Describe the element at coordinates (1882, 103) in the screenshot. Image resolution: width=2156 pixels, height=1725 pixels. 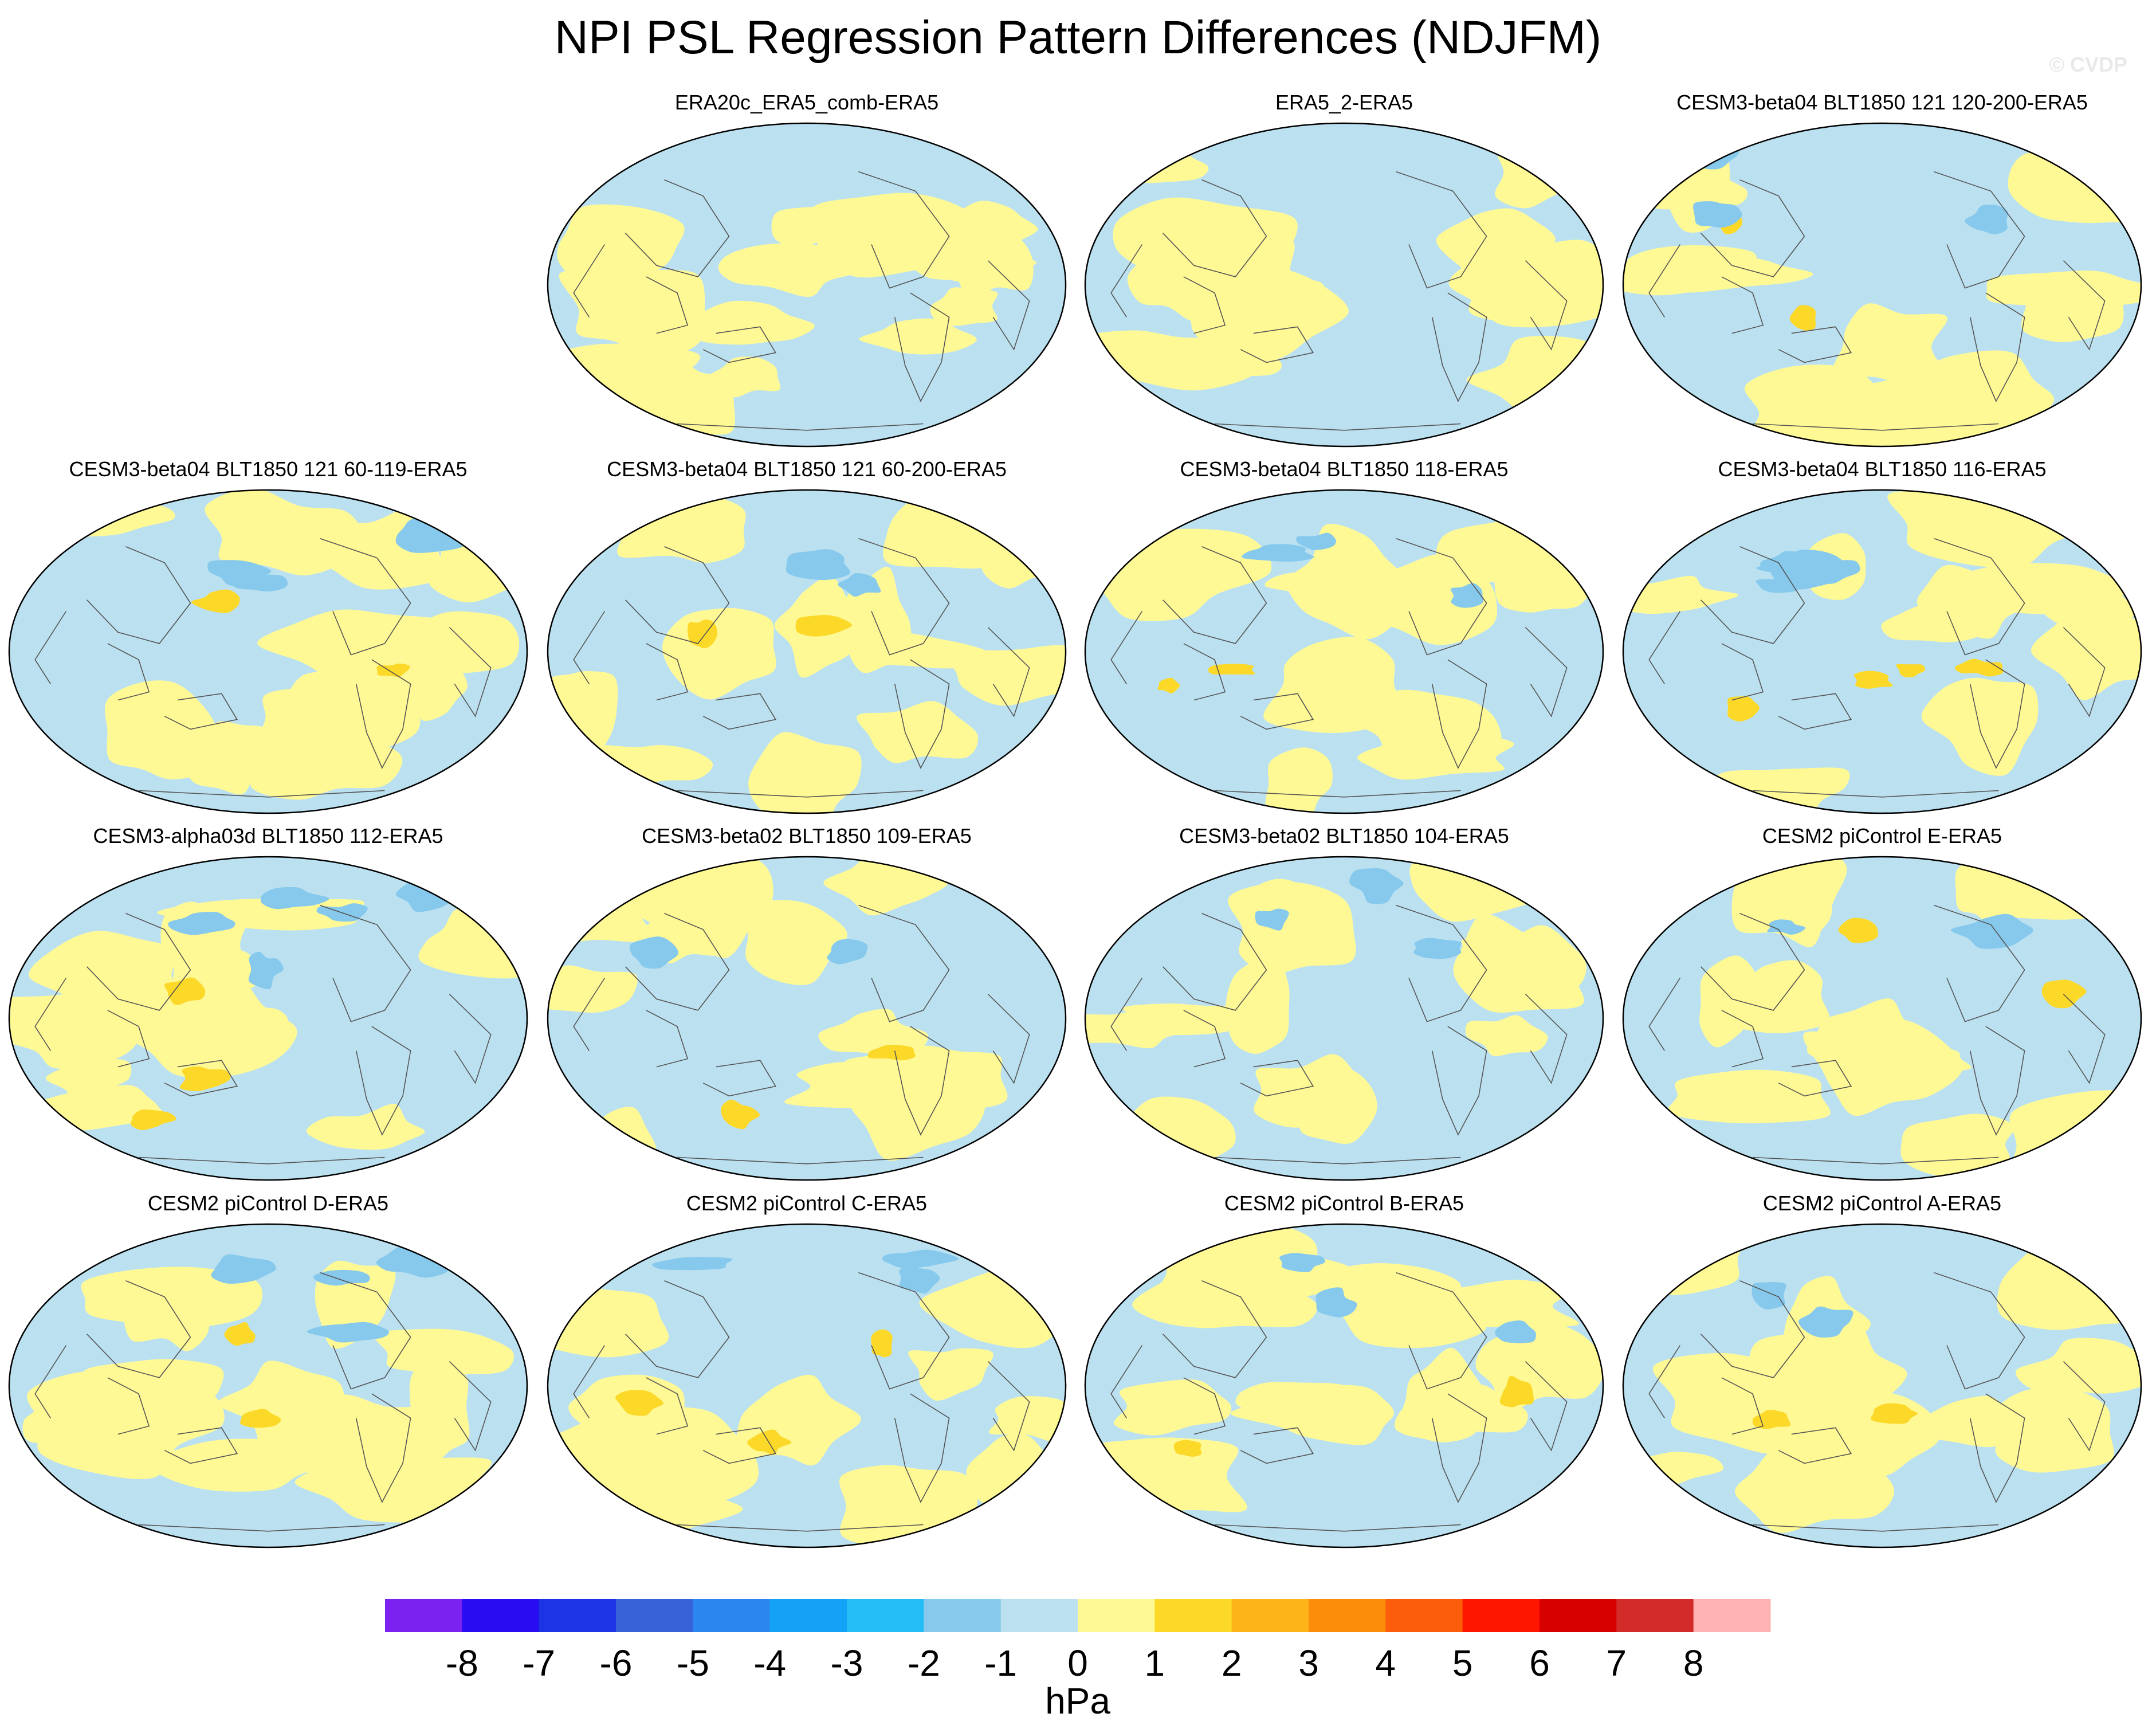
I see `panel-title: CESM3-beta04 BLT1850 121 120-200-ERA5` at that location.